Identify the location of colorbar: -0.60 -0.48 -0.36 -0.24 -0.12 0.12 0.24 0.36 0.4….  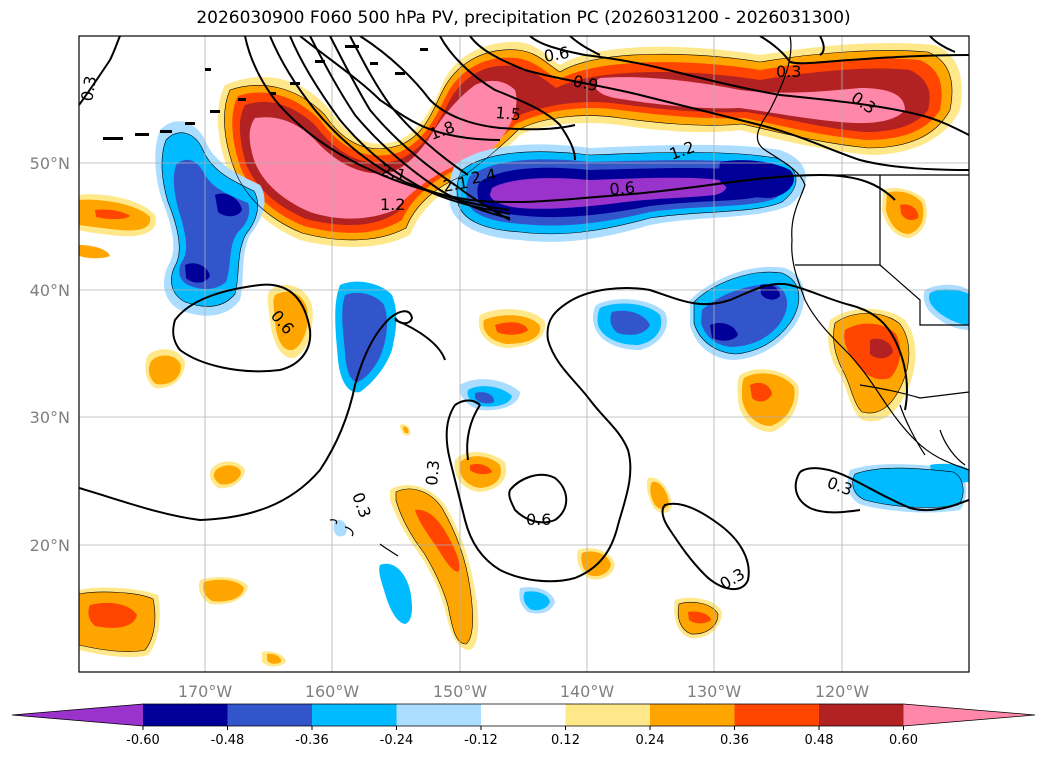
(523, 725).